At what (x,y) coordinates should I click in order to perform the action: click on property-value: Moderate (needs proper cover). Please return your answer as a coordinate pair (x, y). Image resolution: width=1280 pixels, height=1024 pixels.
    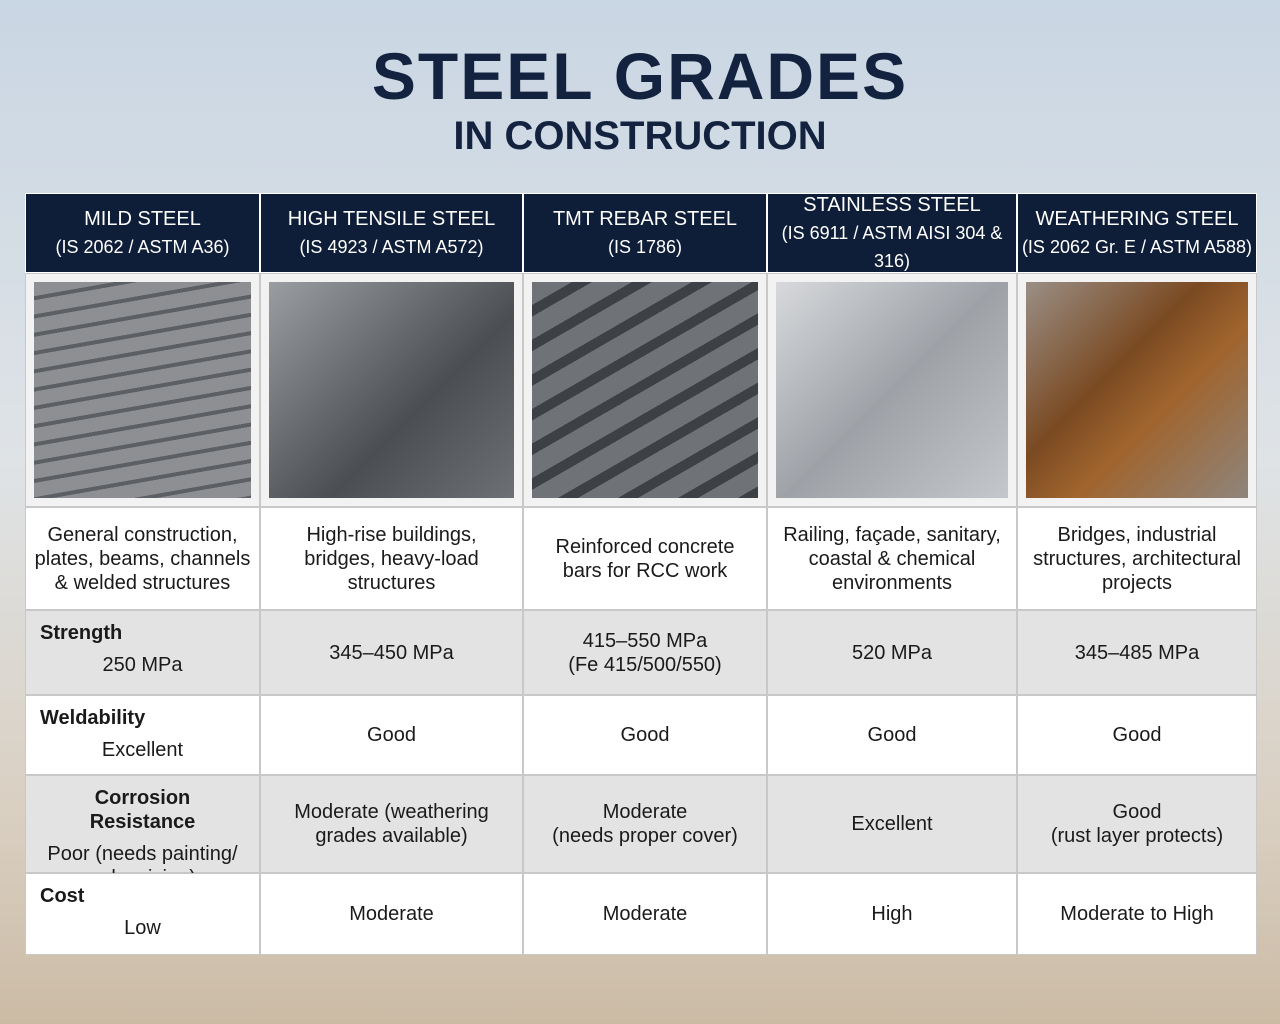
    Looking at the image, I should click on (645, 824).